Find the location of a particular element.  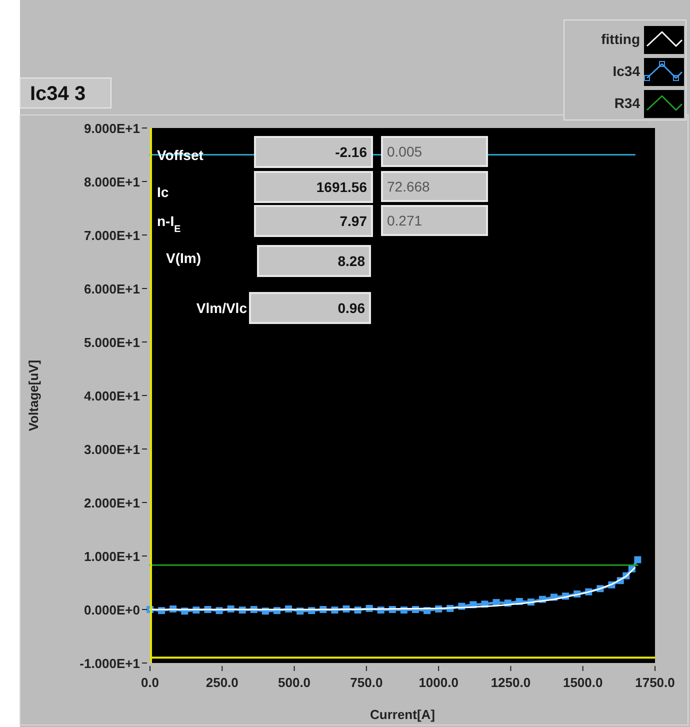

annotation: -2.16 is located at coordinates (351, 152).